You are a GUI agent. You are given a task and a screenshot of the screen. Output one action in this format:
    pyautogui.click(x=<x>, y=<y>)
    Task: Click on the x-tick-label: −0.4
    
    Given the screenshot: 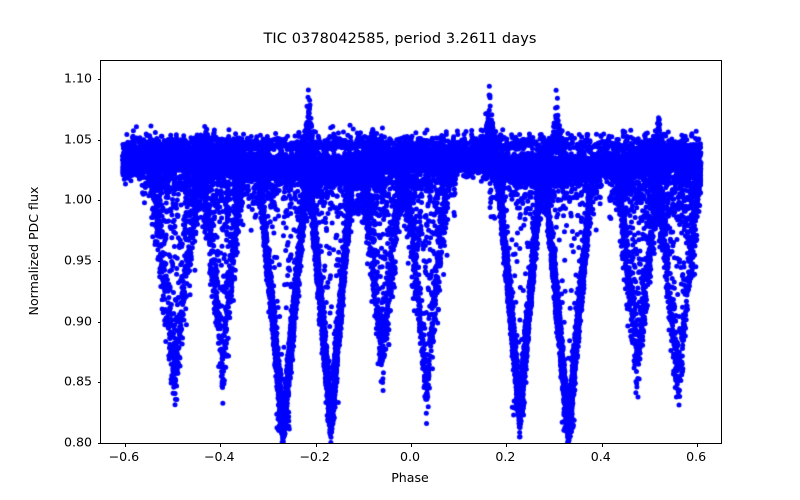 What is the action you would take?
    pyautogui.click(x=219, y=456)
    